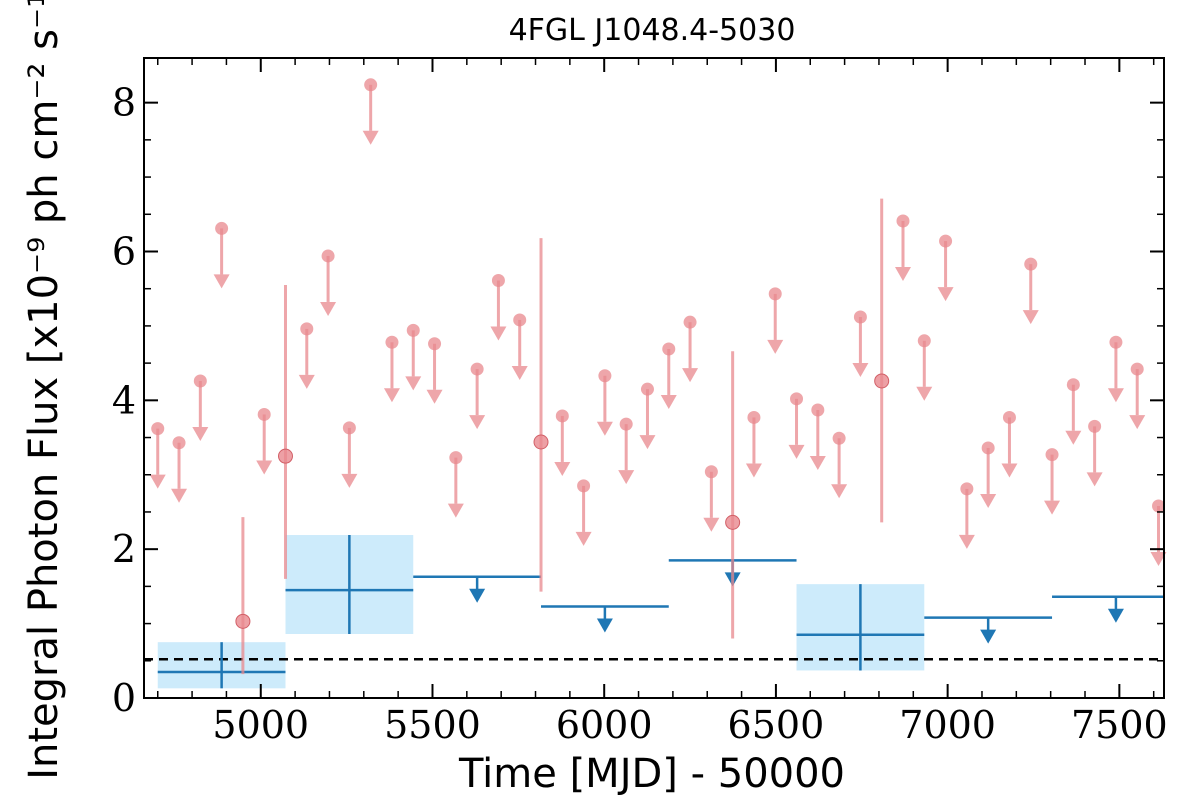 The width and height of the screenshot is (1200, 800). What do you see at coordinates (947, 725) in the screenshot?
I see `x-tick-label: 7000` at bounding box center [947, 725].